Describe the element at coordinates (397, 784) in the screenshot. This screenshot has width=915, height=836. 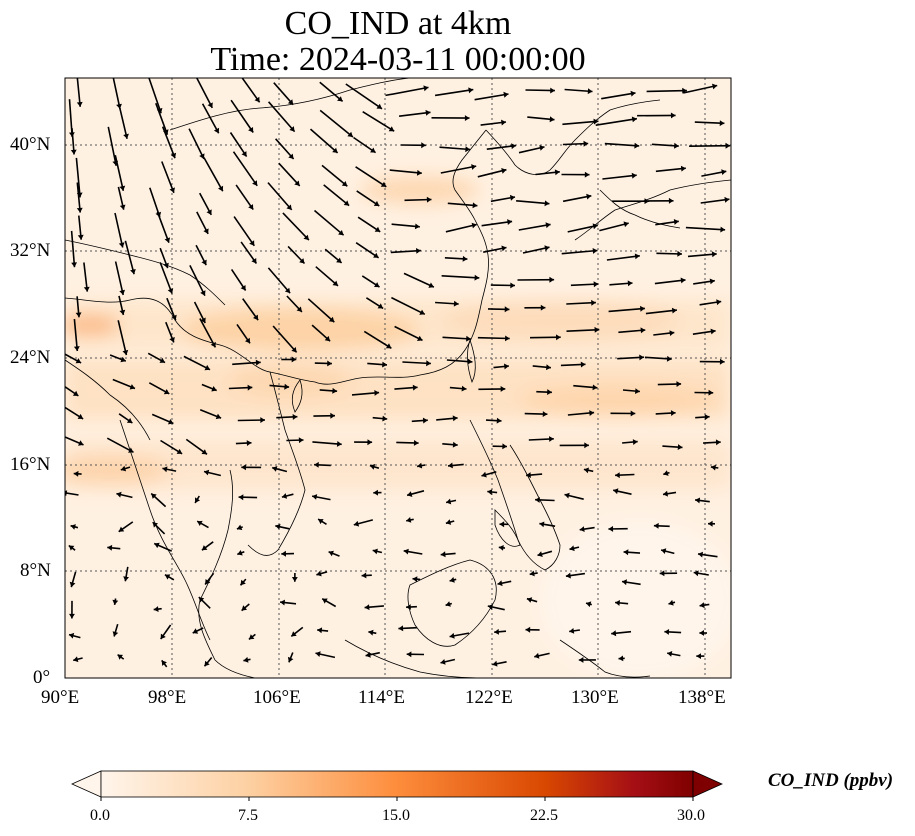
I see `colorbar-gradient` at that location.